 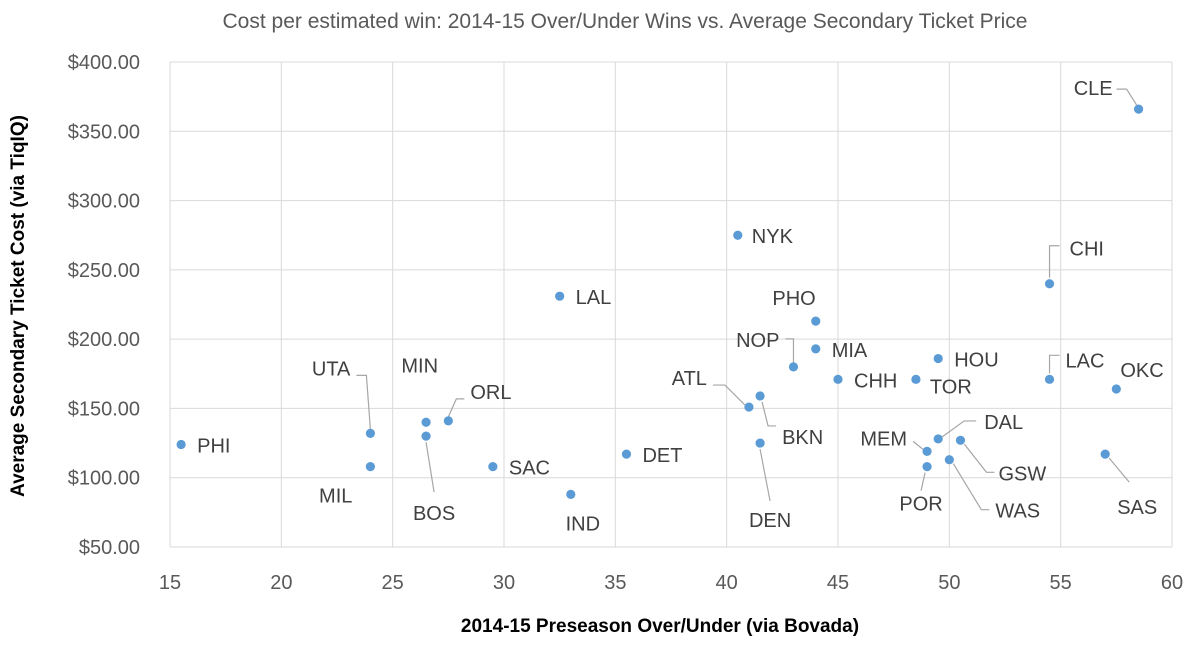 I want to click on data-point-min, so click(x=426, y=422).